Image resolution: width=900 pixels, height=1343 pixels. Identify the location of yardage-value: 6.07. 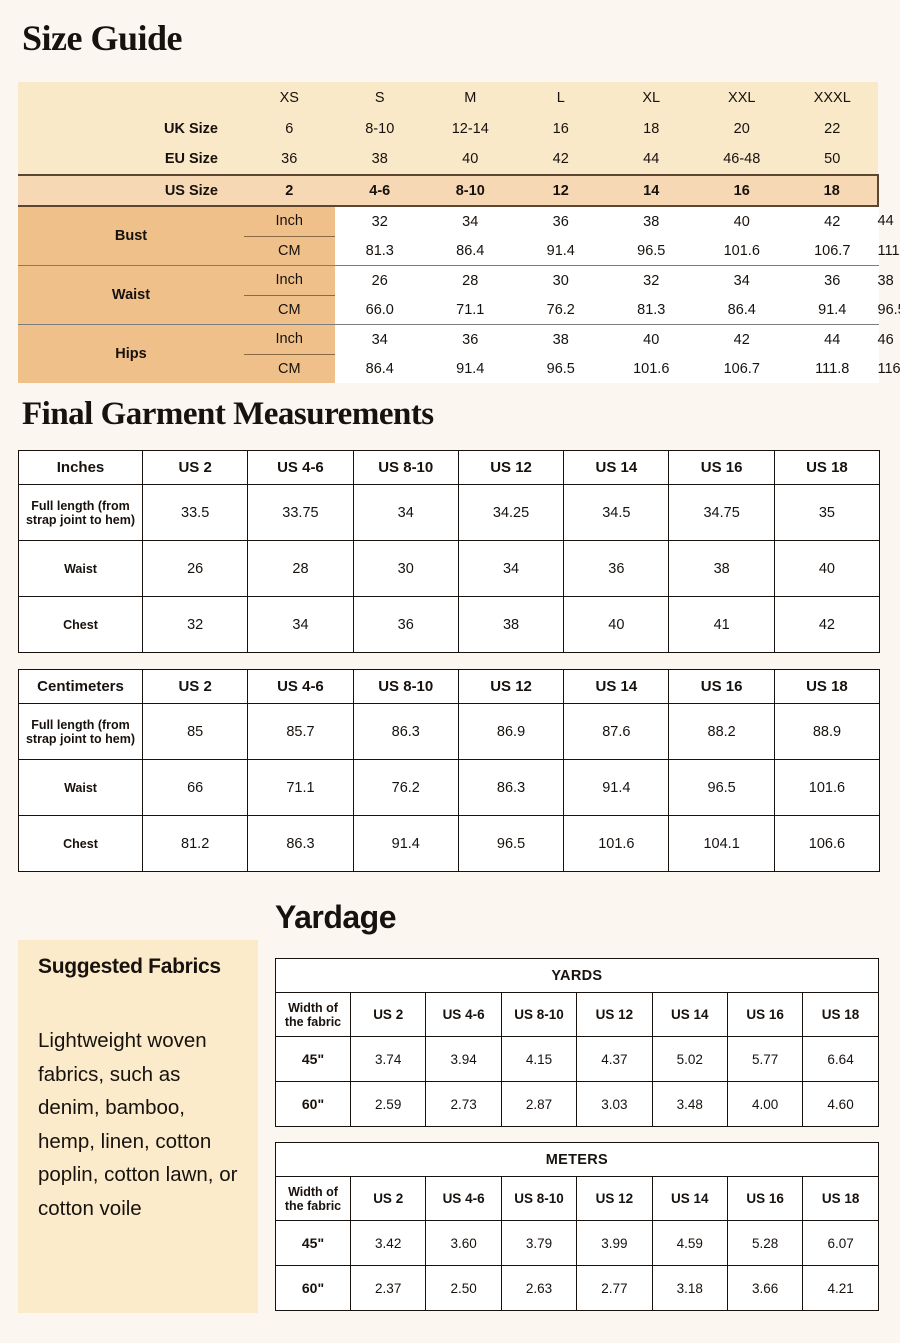
(840, 1243).